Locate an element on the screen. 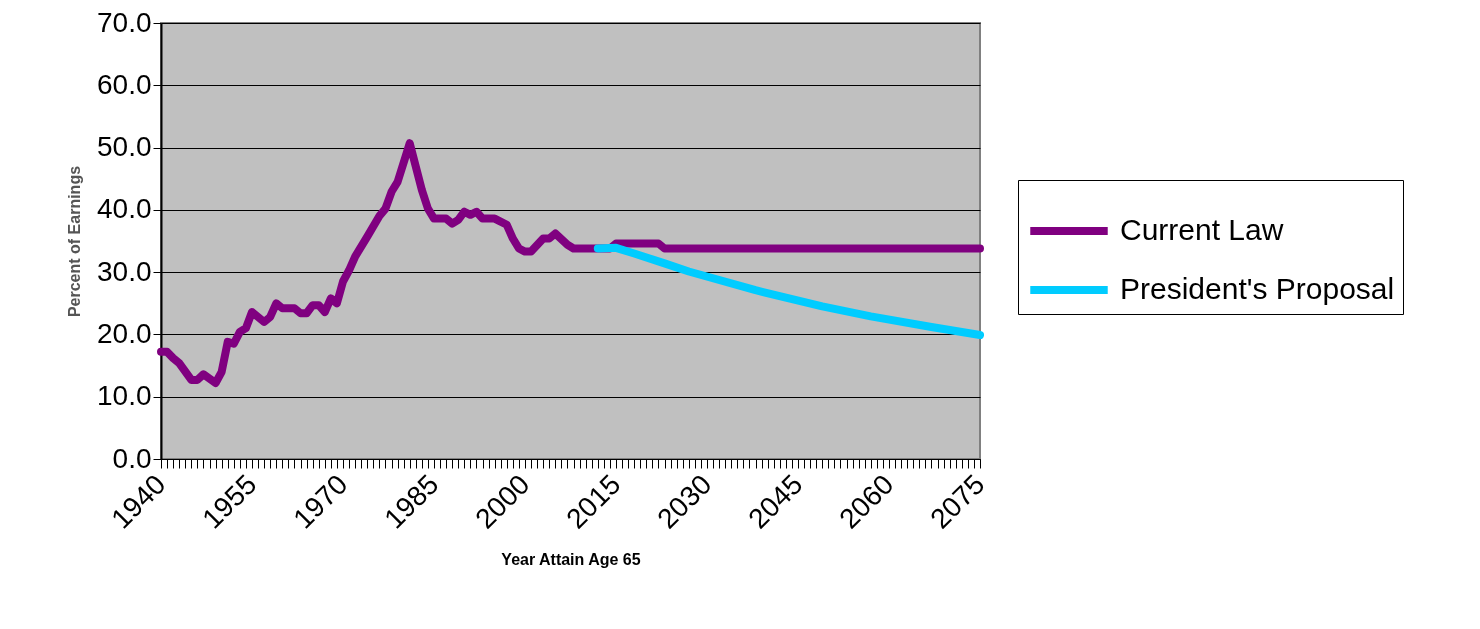 The width and height of the screenshot is (1480, 629). y-tick-label: 50.0 is located at coordinates (124, 147).